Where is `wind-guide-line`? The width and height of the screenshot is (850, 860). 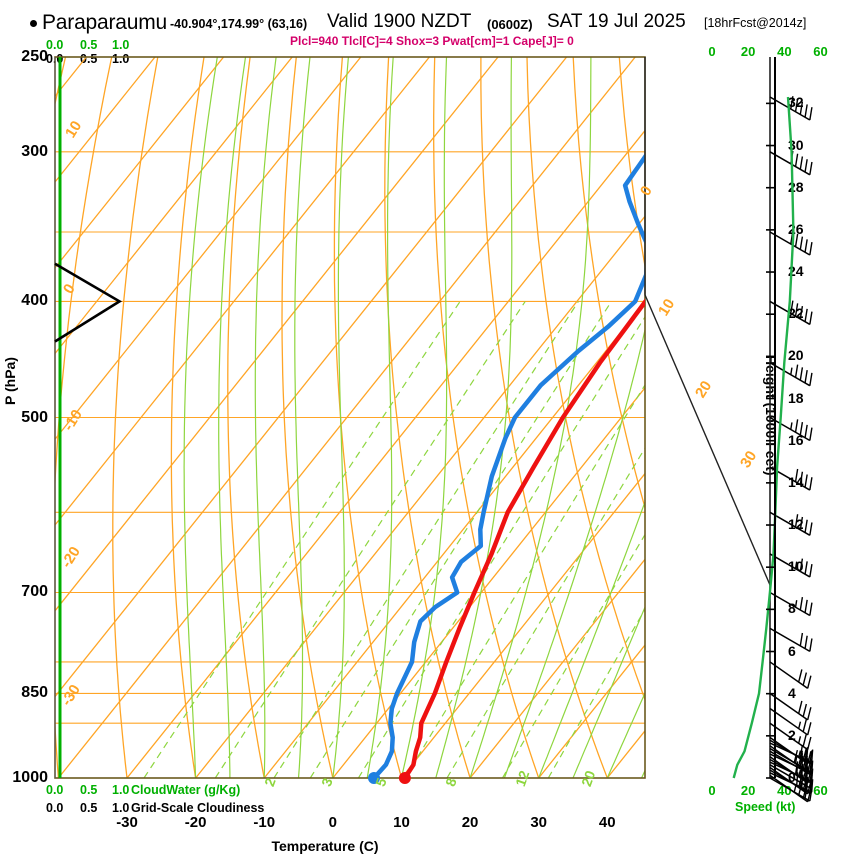
wind-guide-line is located at coordinates (707, 440).